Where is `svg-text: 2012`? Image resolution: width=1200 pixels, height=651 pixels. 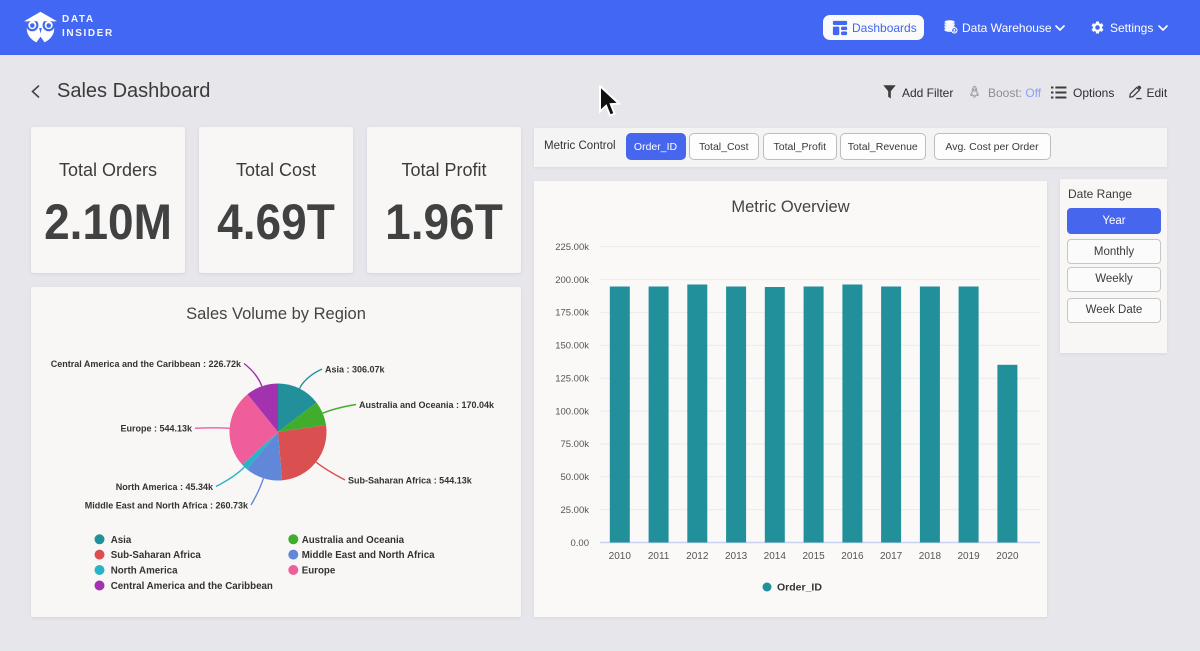 svg-text: 2012 is located at coordinates (697, 556).